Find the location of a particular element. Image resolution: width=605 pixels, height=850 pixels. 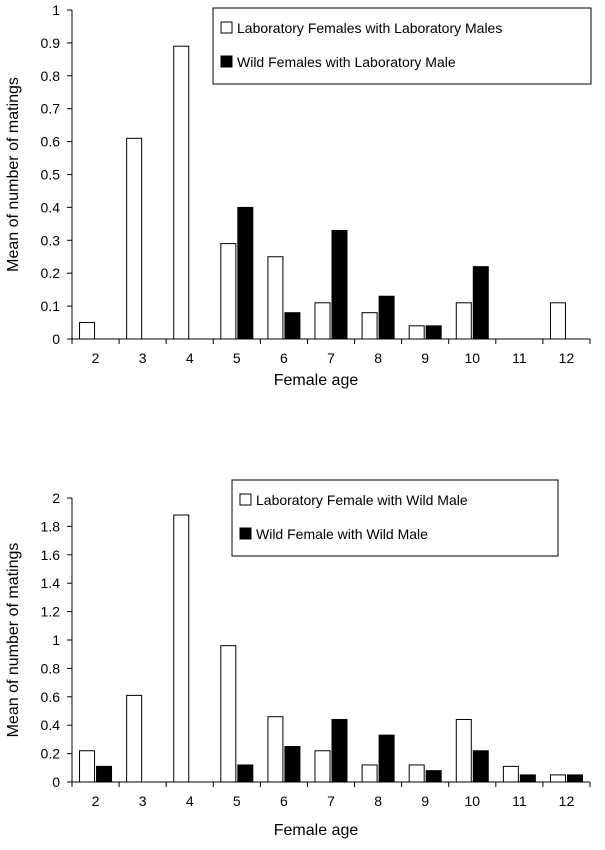

y-tick-label: 1.6 is located at coordinates (51, 555).